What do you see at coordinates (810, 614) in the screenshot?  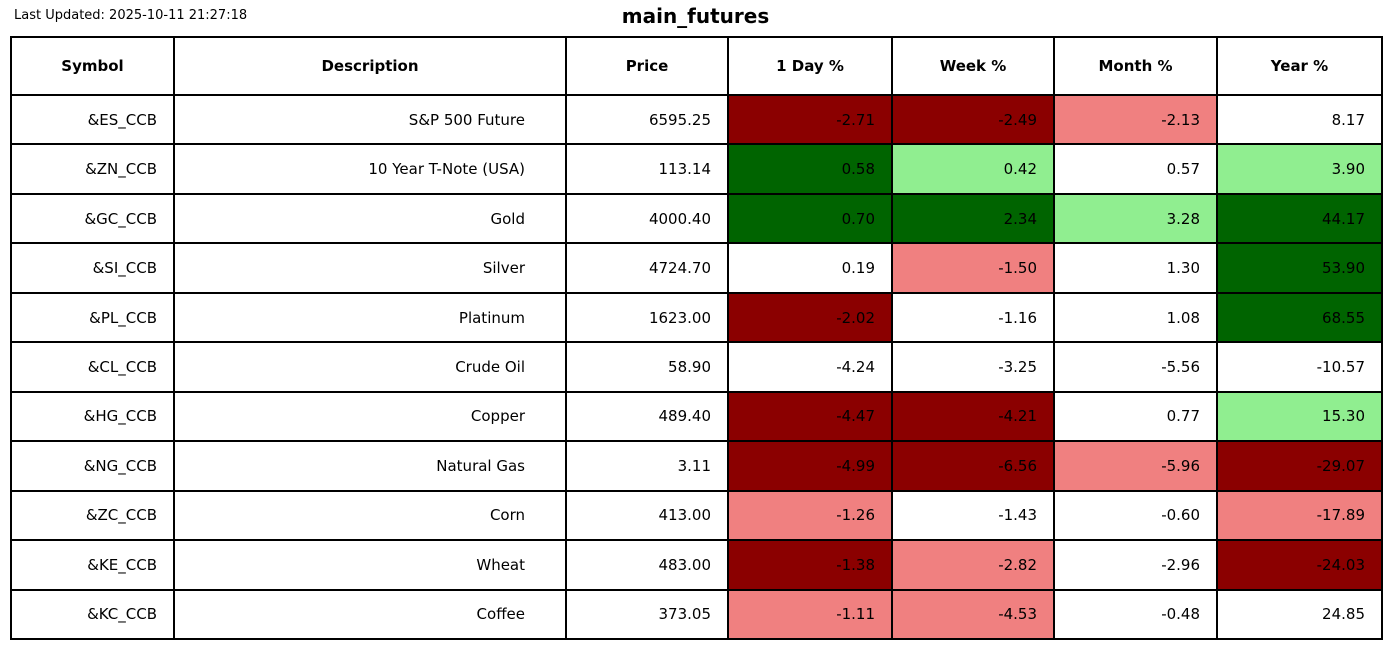 I see `day-pct-cell: -1.11` at bounding box center [810, 614].